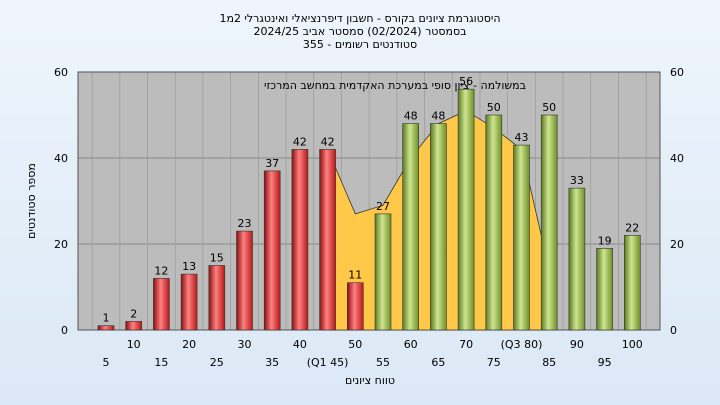 The width and height of the screenshot is (720, 405). Describe the element at coordinates (577, 344) in the screenshot. I see `x-tick-90: 90` at that location.